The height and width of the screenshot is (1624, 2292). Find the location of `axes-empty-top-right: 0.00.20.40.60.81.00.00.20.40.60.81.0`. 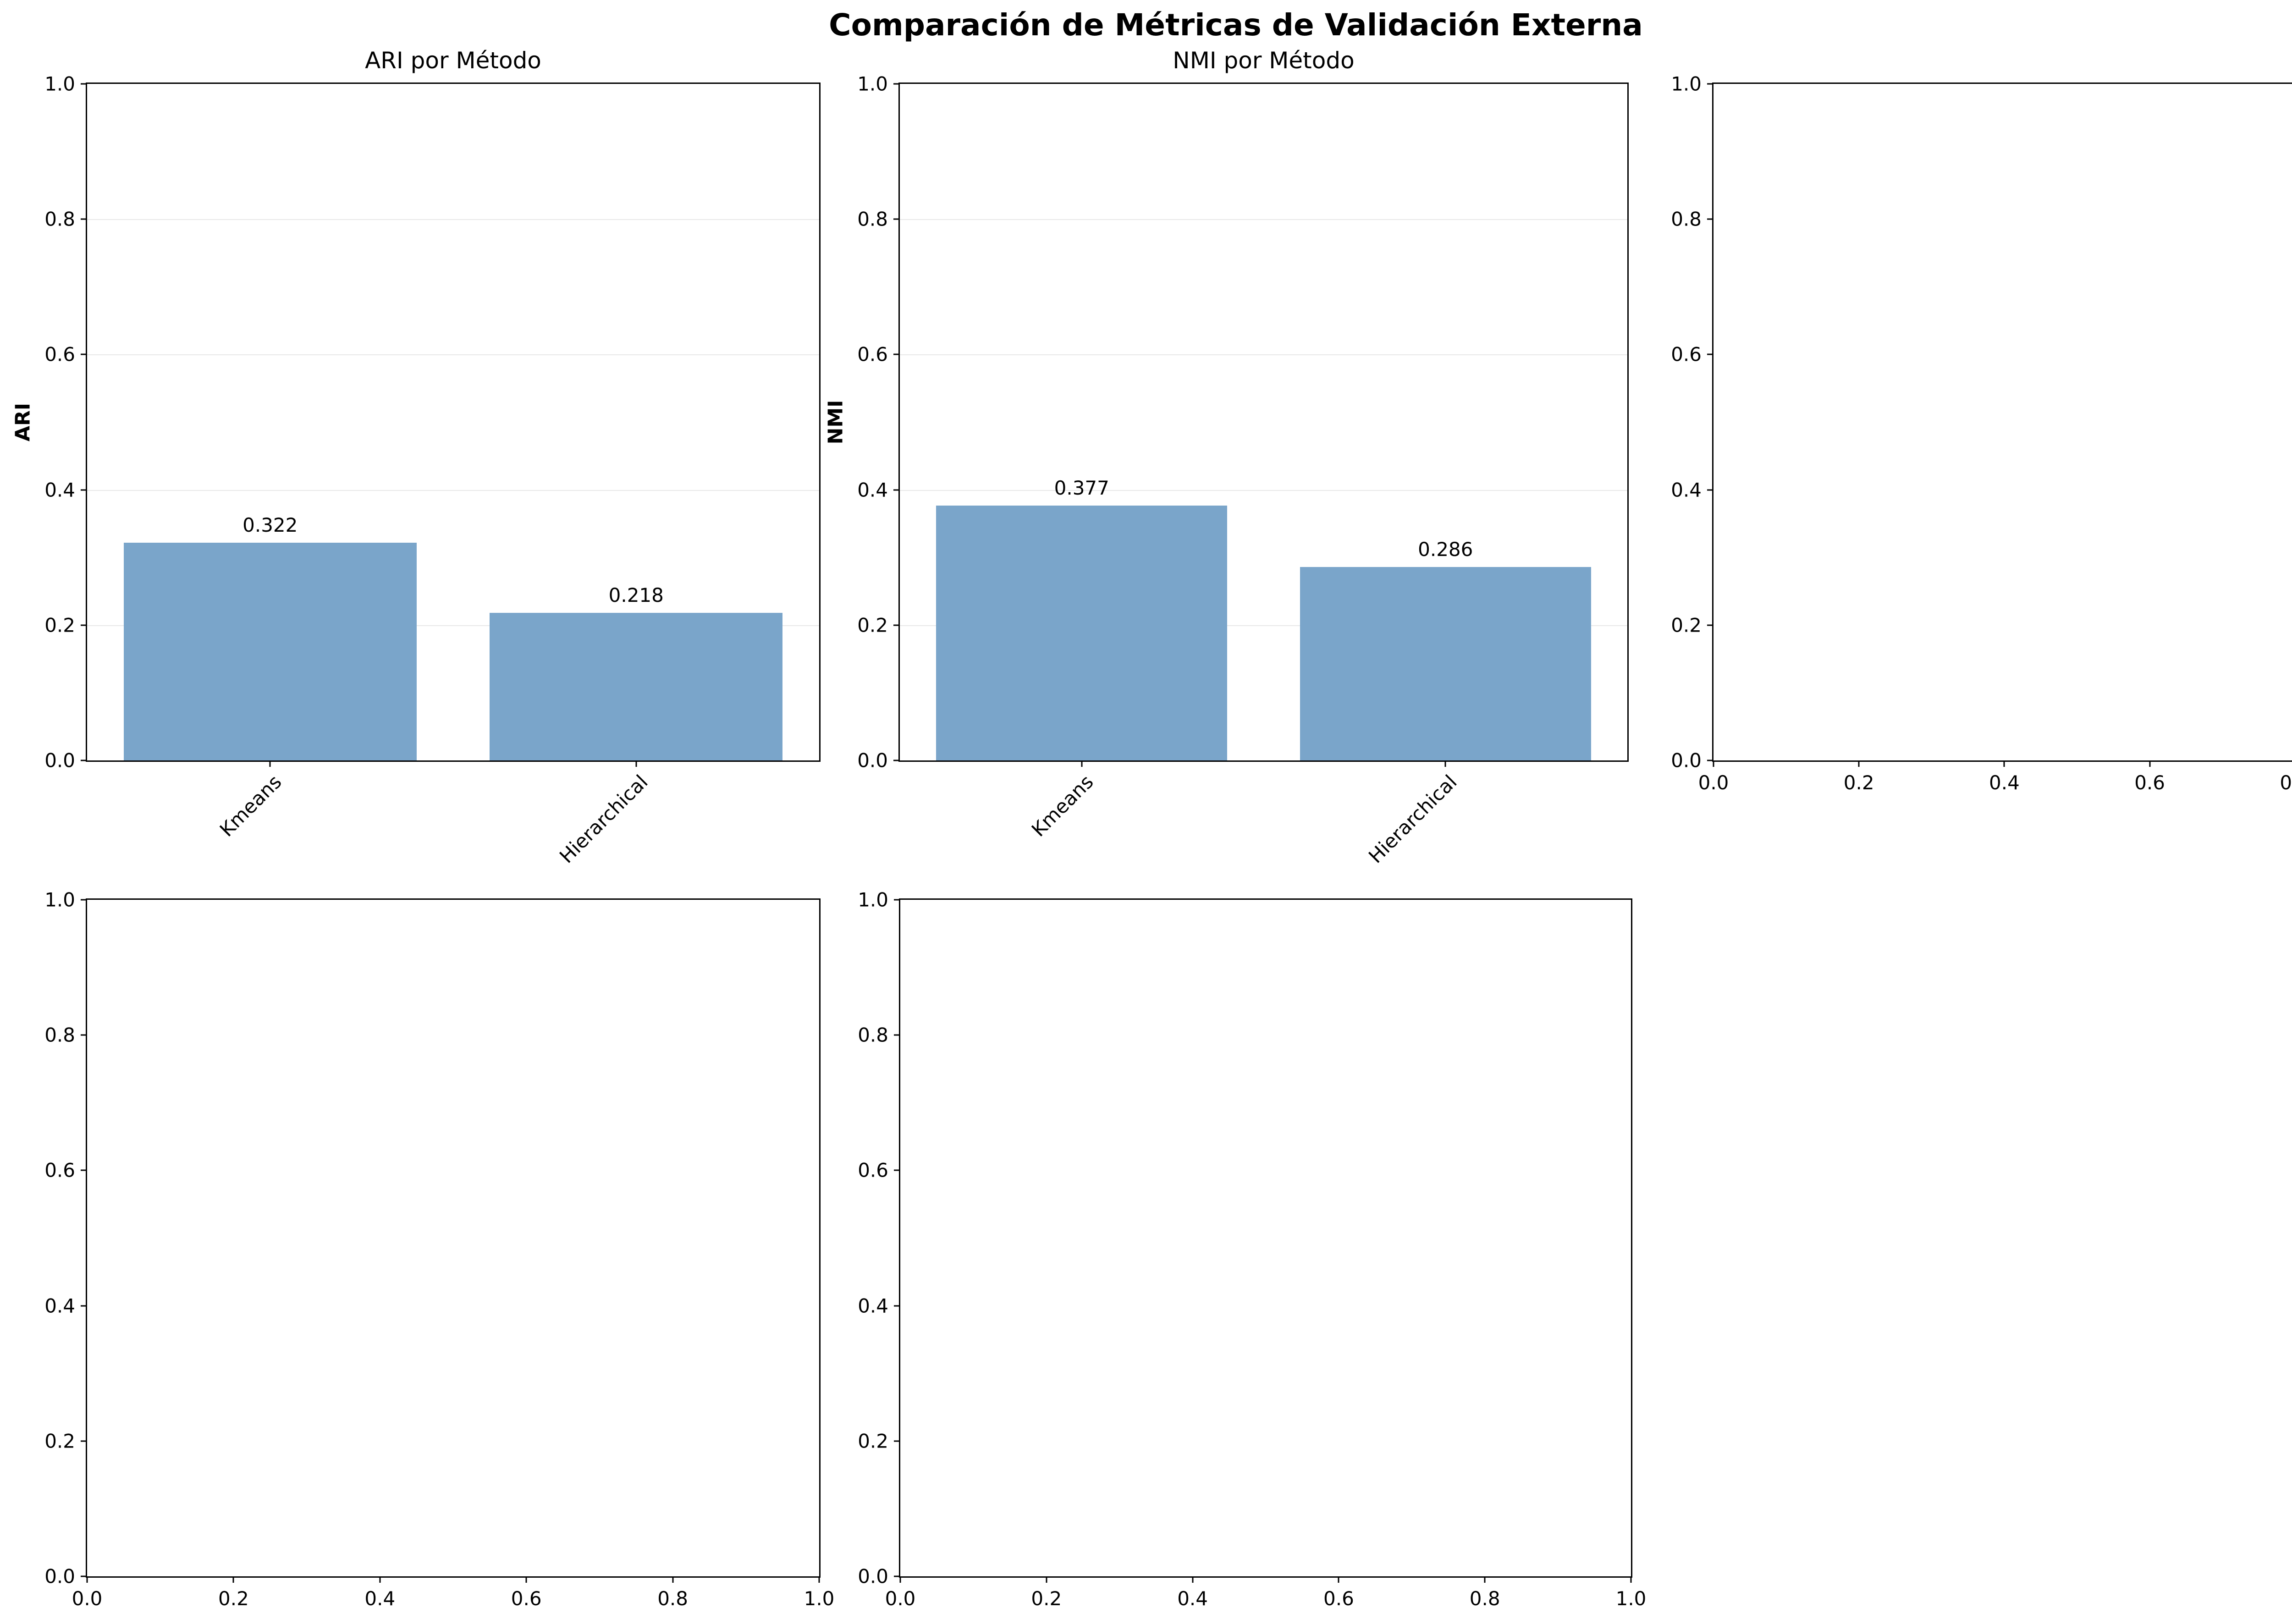

axes-empty-top-right: 0.00.20.40.60.81.00.00.20.40.60.81.0 is located at coordinates (1981, 433).